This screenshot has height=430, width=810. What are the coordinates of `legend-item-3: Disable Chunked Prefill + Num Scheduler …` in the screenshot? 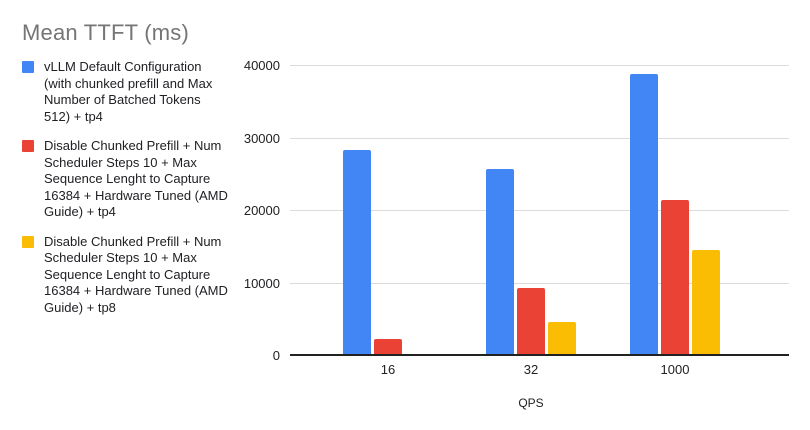 It's located at (127, 275).